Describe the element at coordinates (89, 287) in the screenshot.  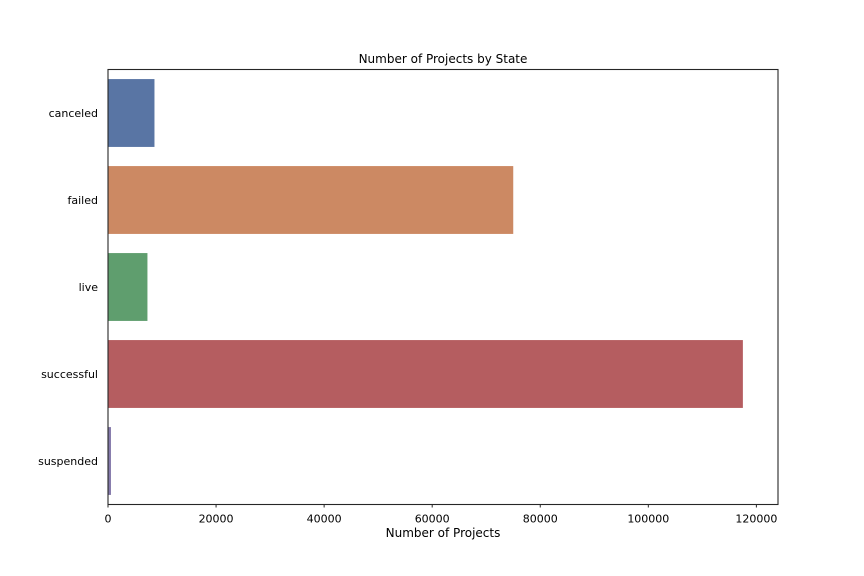
I see `y-tick-label-live: live` at that location.